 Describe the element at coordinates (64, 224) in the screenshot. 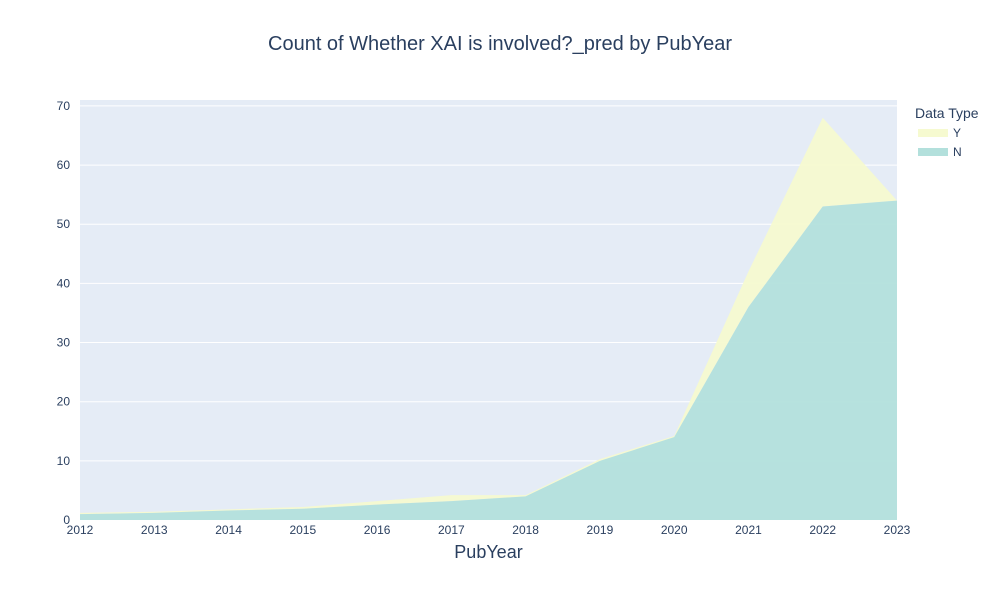

I see `y-tick-label: 50` at that location.